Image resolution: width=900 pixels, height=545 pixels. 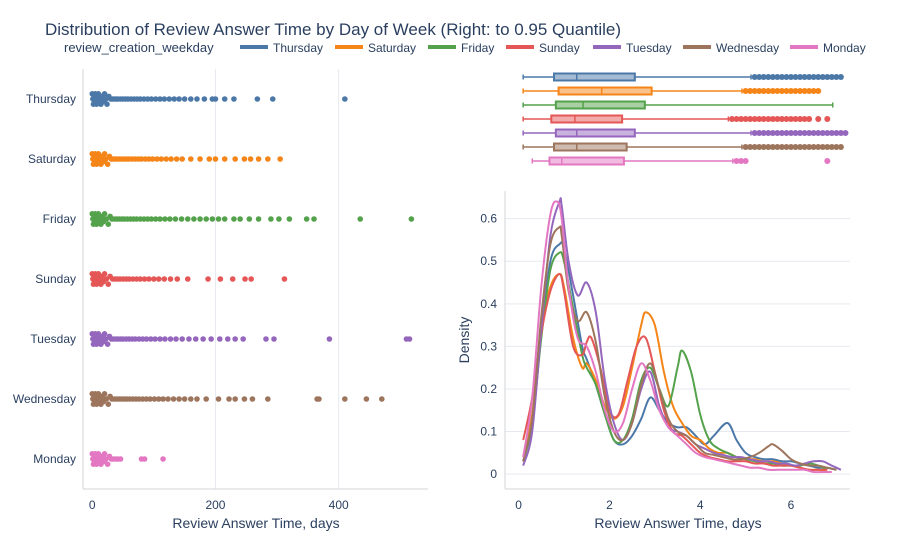 What do you see at coordinates (139, 47) in the screenshot?
I see `legend-title: review_creation_weekday` at bounding box center [139, 47].